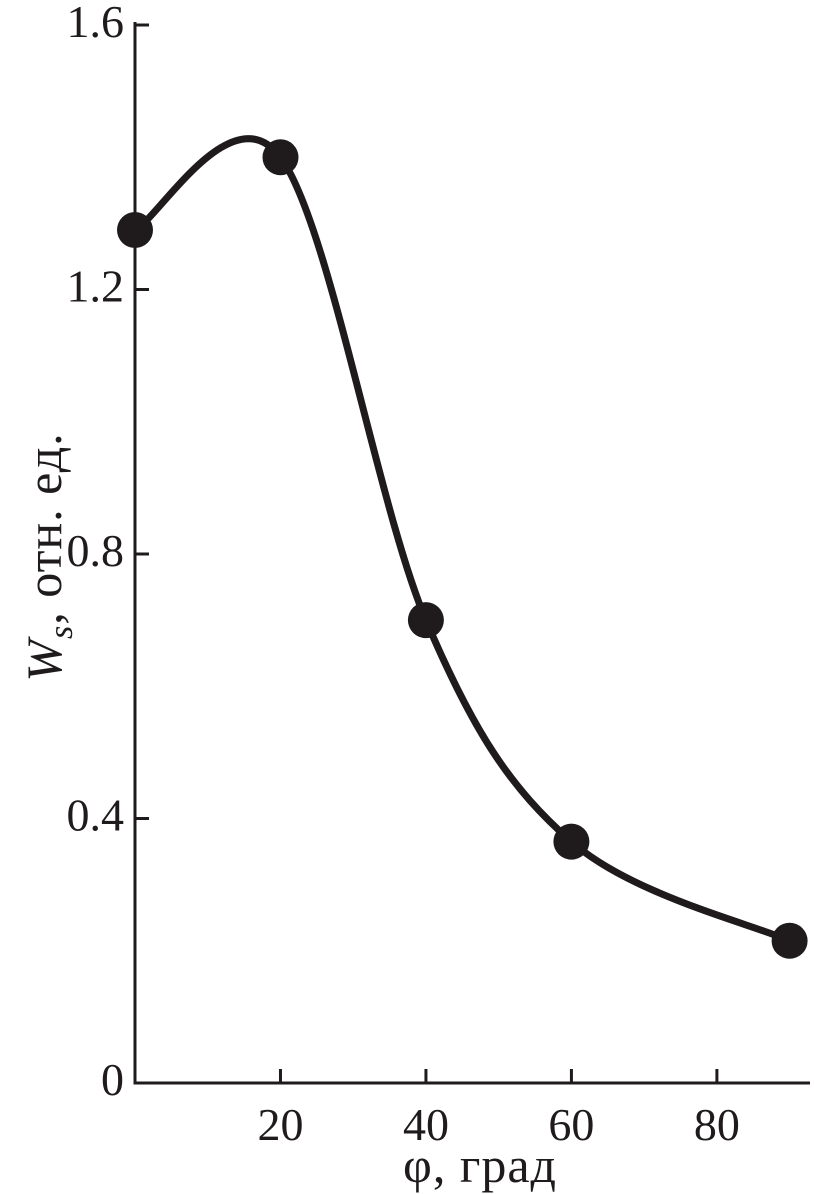 The width and height of the screenshot is (814, 1194). I want to click on y-tick-label: 0.8, so click(96, 550).